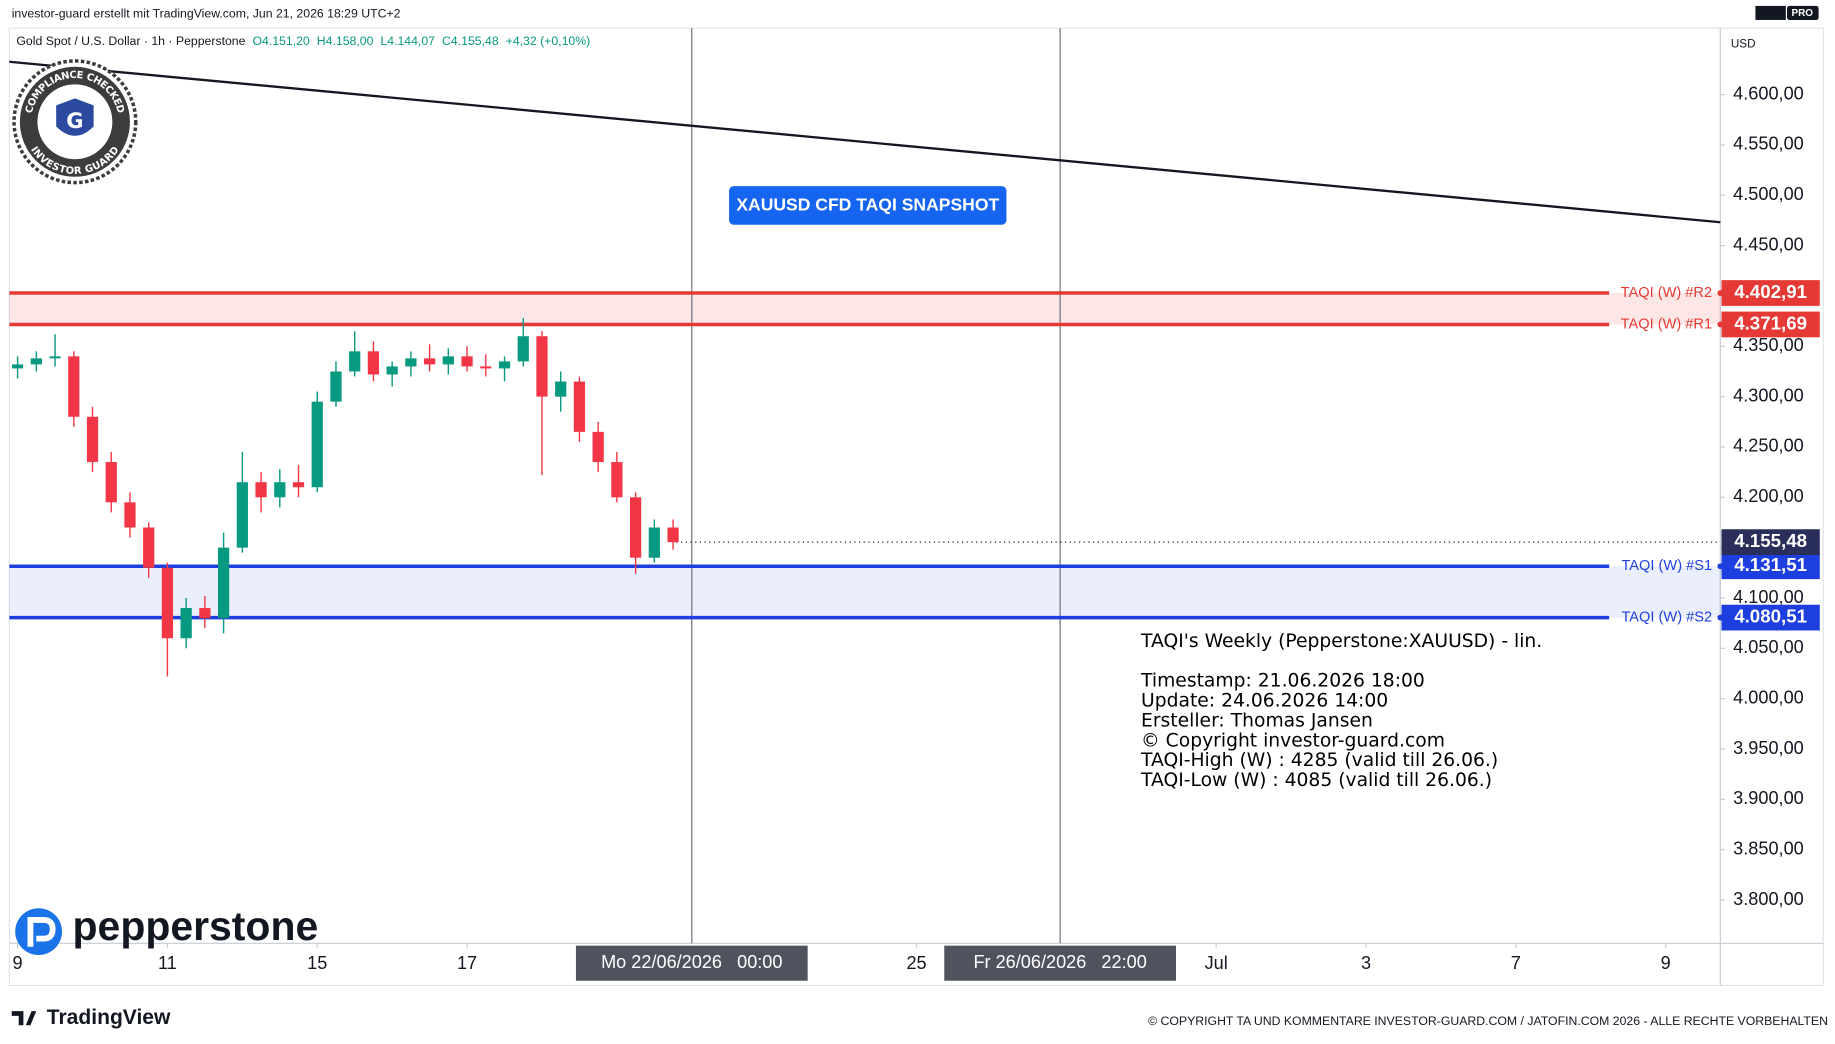 The image size is (1835, 1044). I want to click on x-tick-label: 7, so click(1516, 963).